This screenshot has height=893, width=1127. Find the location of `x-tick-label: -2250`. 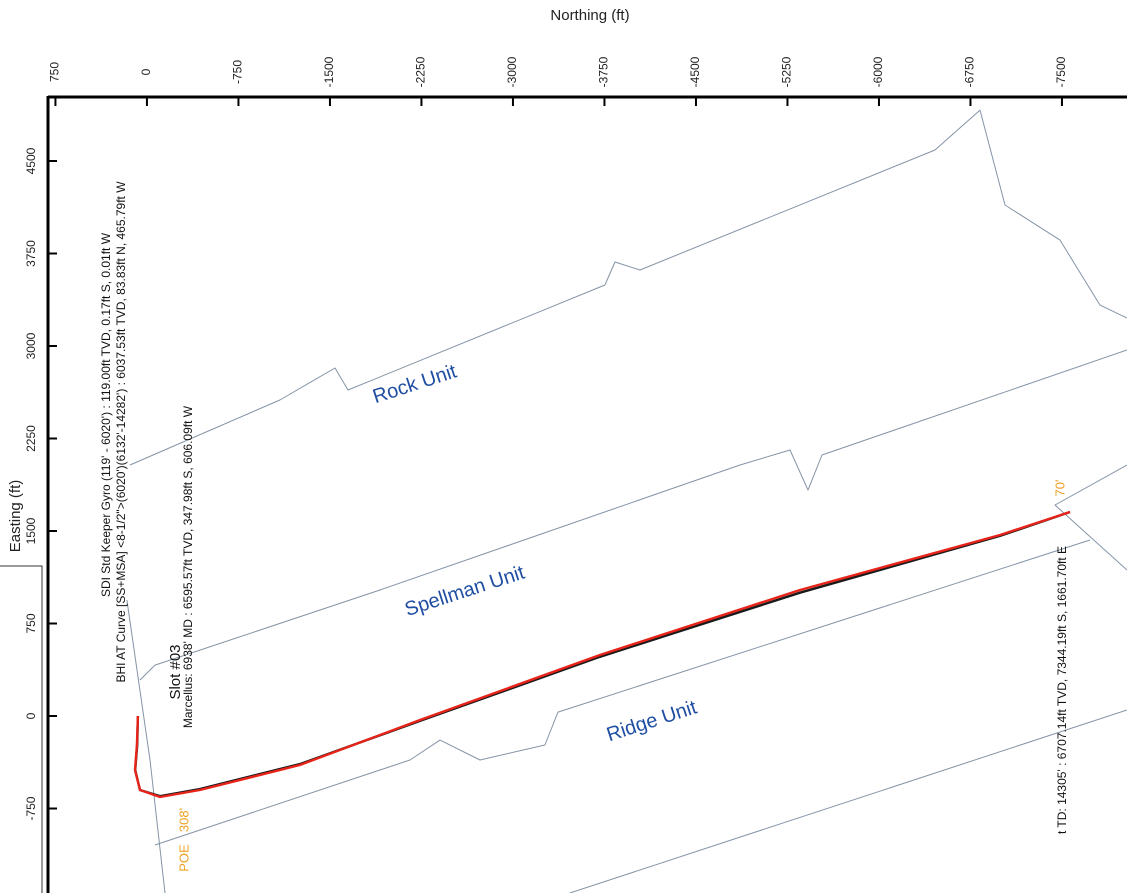

x-tick-label: -2250 is located at coordinates (421, 71).